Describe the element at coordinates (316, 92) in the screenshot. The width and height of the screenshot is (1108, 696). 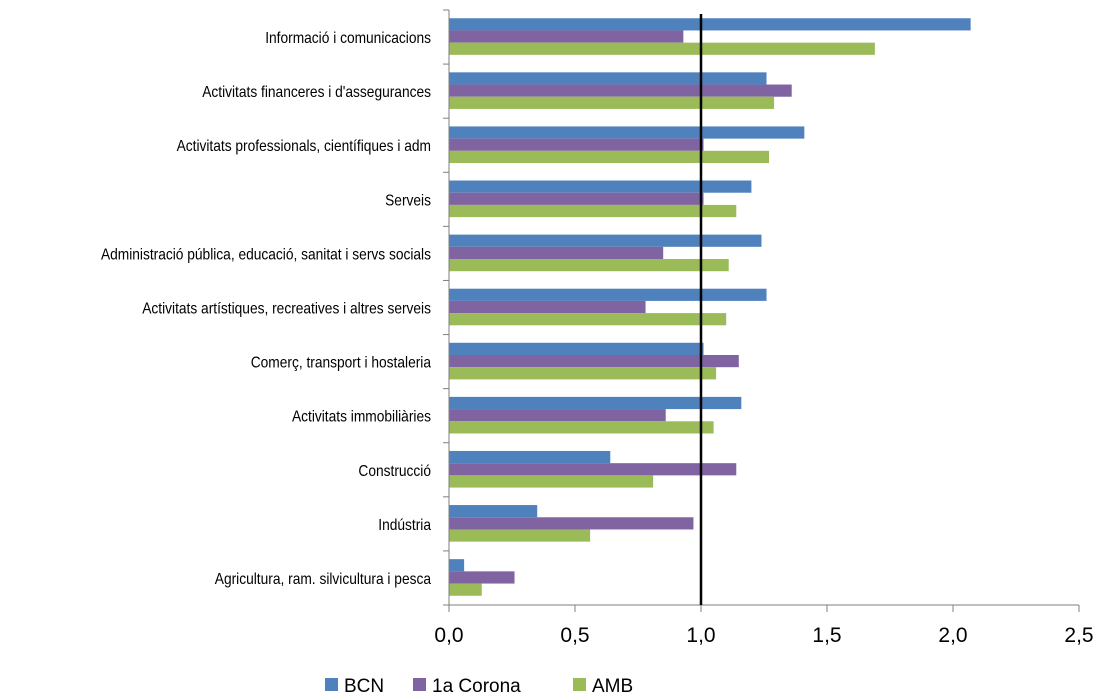
I see `category-label: Activitats financeres i d'assegurances` at that location.